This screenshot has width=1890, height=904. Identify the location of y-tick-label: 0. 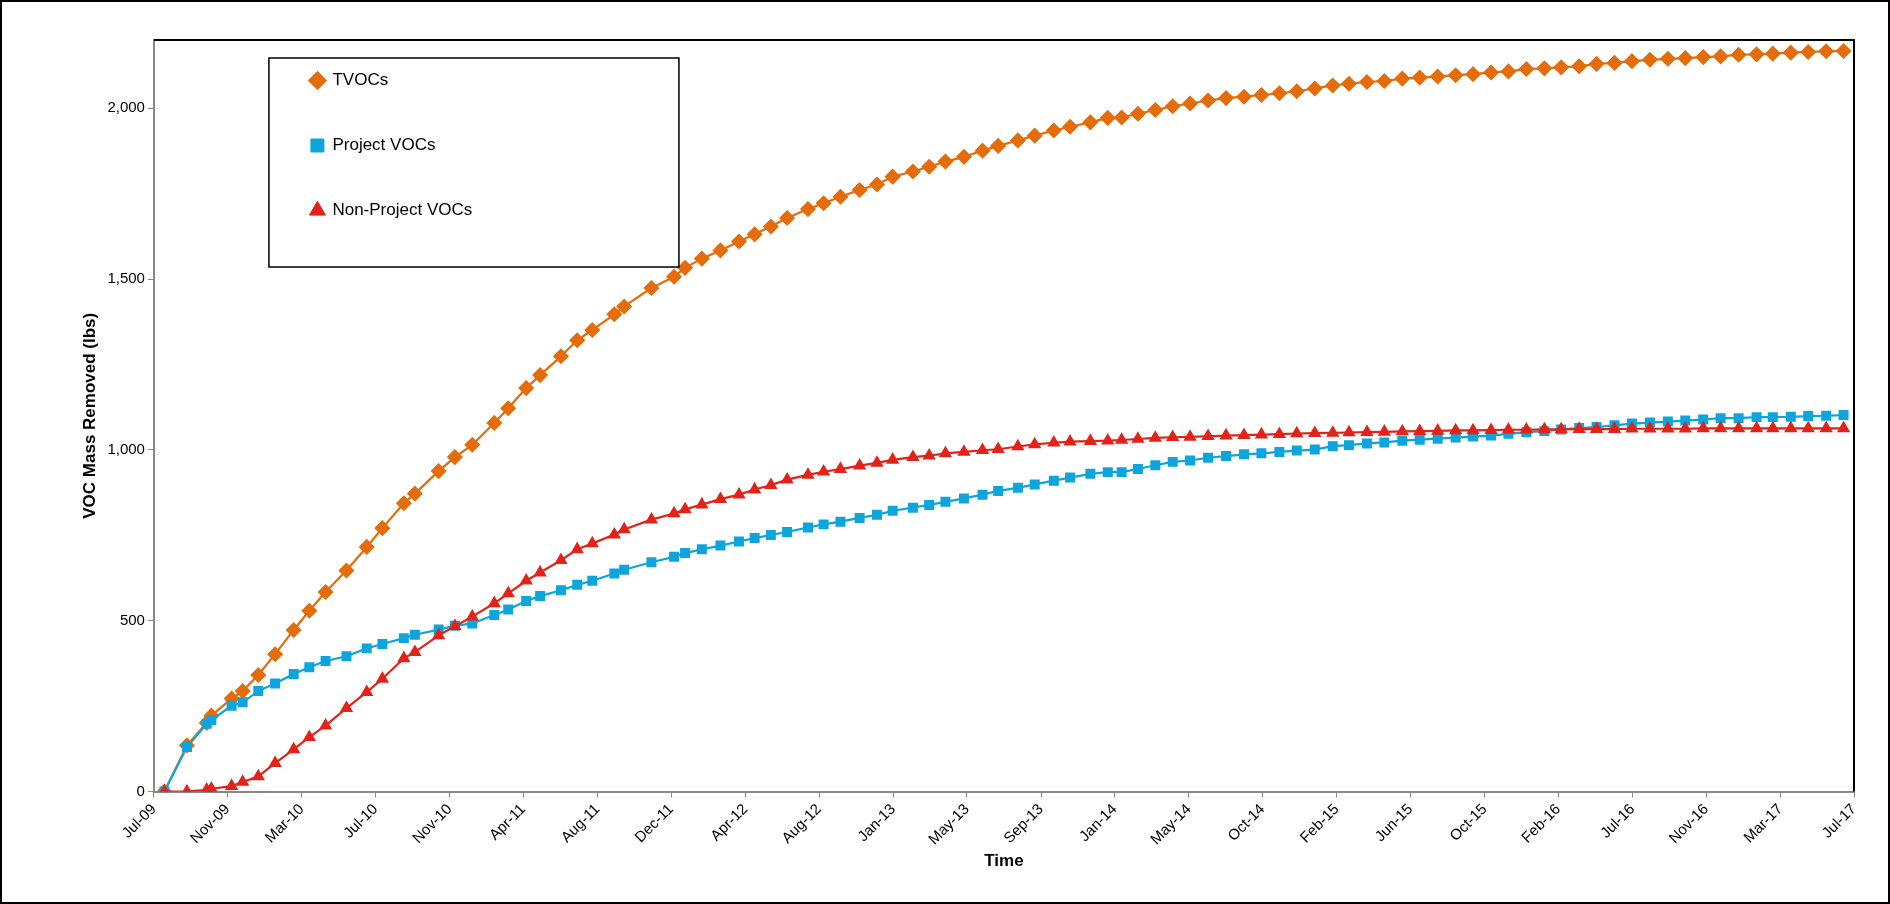
(140, 790).